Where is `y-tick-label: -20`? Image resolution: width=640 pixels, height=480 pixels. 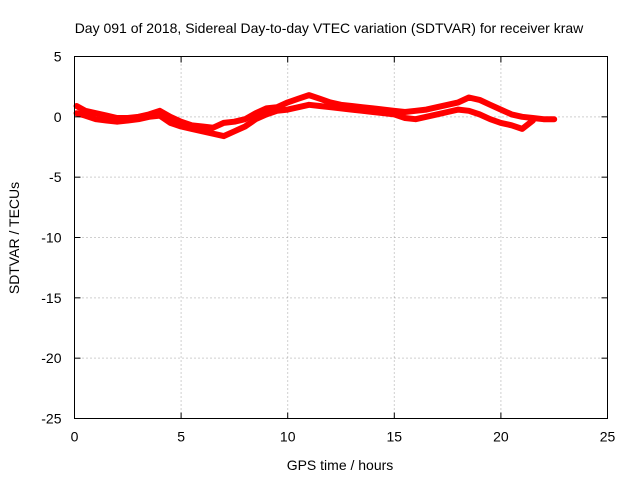
y-tick-label: -20 is located at coordinates (51, 358).